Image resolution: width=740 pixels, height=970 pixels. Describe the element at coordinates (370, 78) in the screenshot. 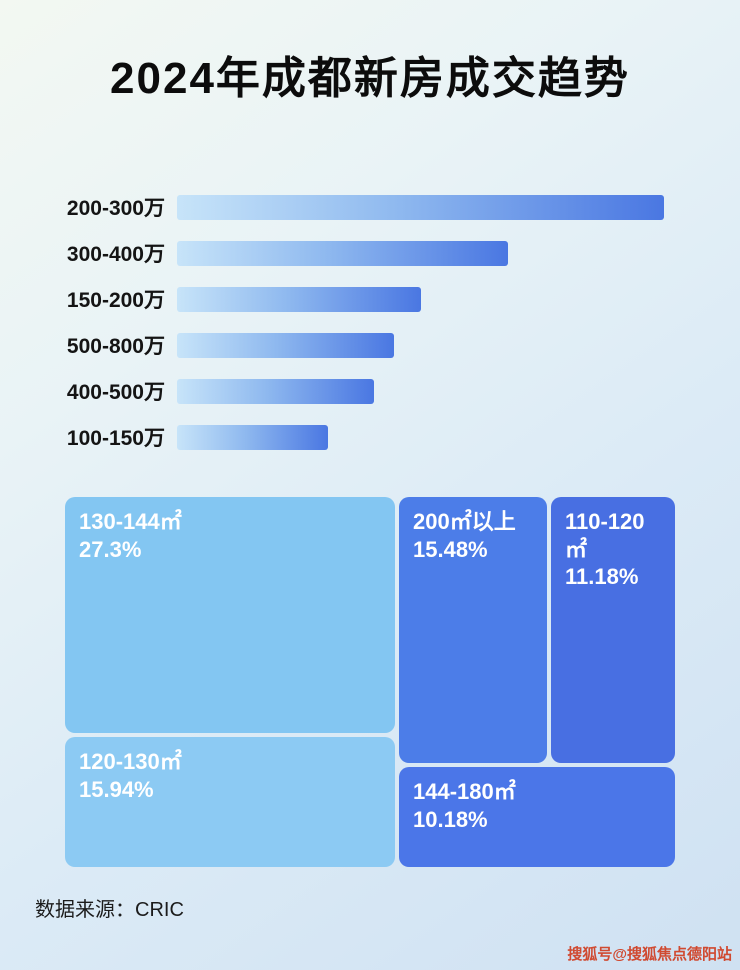

I see `page-title: 2024年成都新房成交趋势` at that location.